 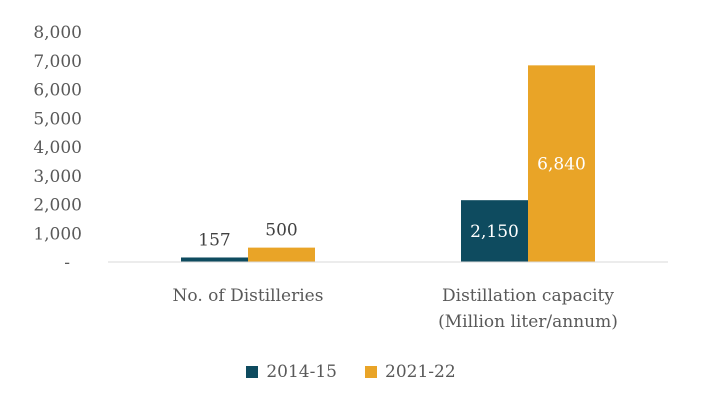 What do you see at coordinates (57, 33) in the screenshot?
I see `y-tick-label: 8,000` at bounding box center [57, 33].